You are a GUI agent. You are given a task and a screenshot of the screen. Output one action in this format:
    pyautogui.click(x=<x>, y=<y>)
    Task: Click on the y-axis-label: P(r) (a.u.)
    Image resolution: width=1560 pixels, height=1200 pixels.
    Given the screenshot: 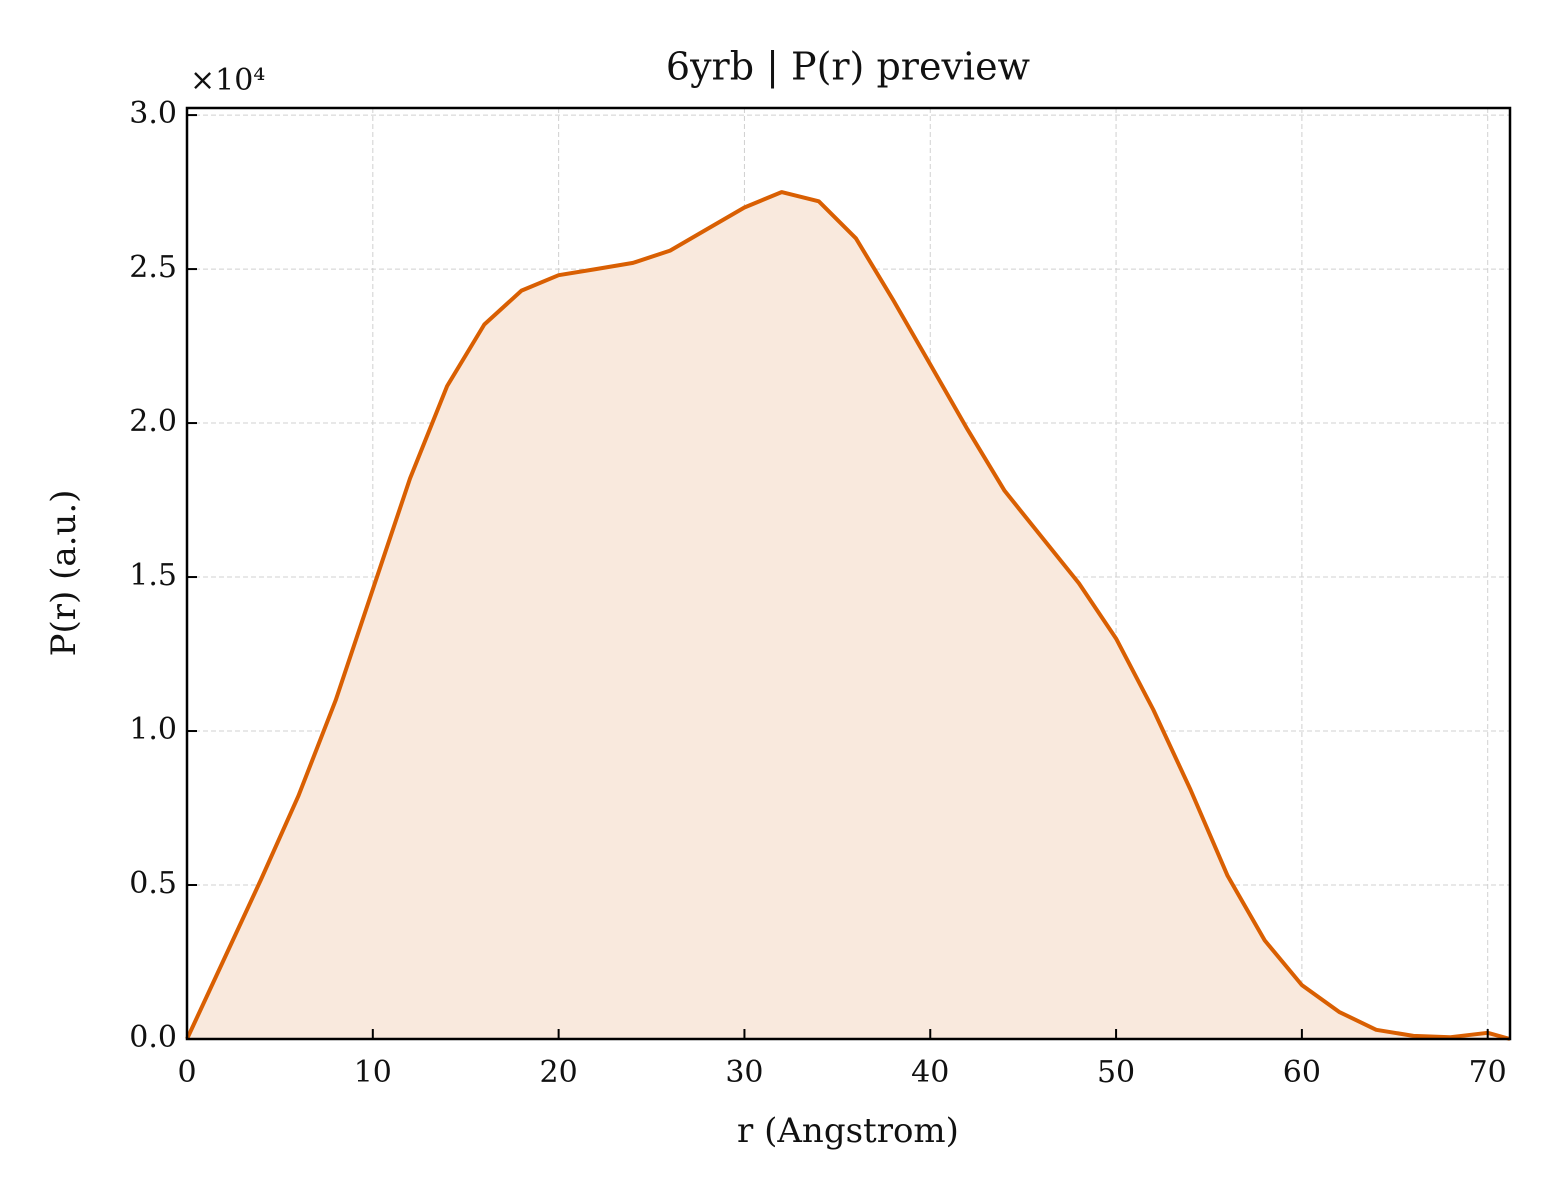 What is the action you would take?
    pyautogui.click(x=64, y=573)
    